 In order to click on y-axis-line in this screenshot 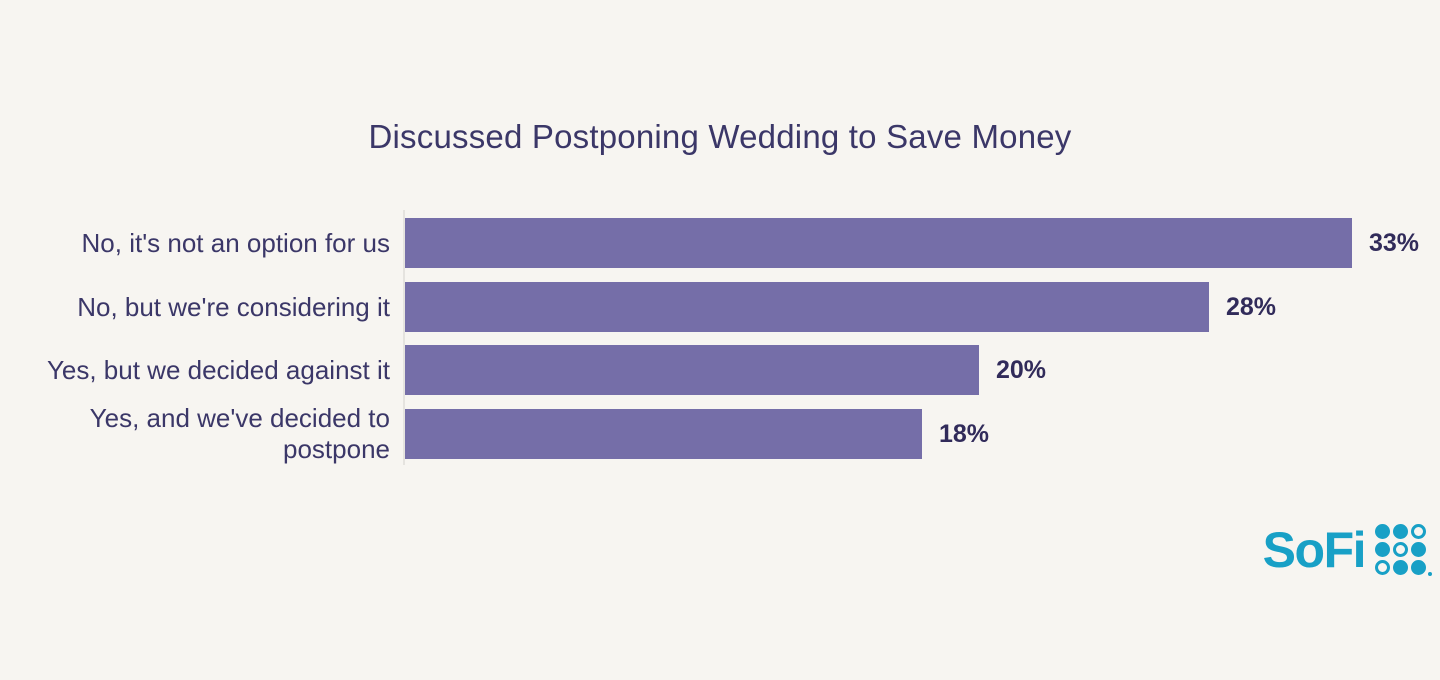, I will do `click(404, 337)`.